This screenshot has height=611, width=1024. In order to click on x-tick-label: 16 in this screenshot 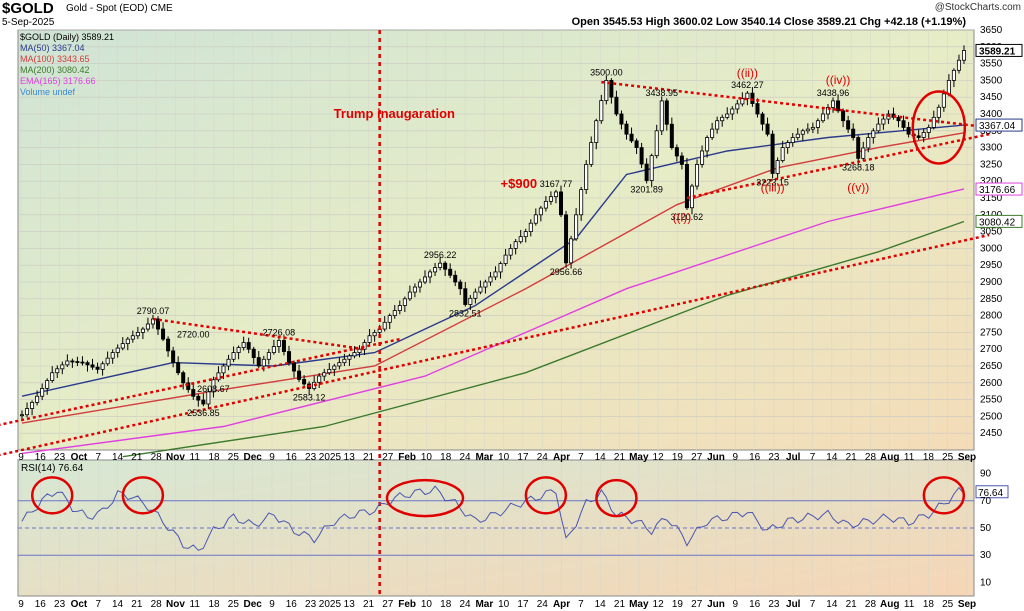, I will do `click(41, 457)`.